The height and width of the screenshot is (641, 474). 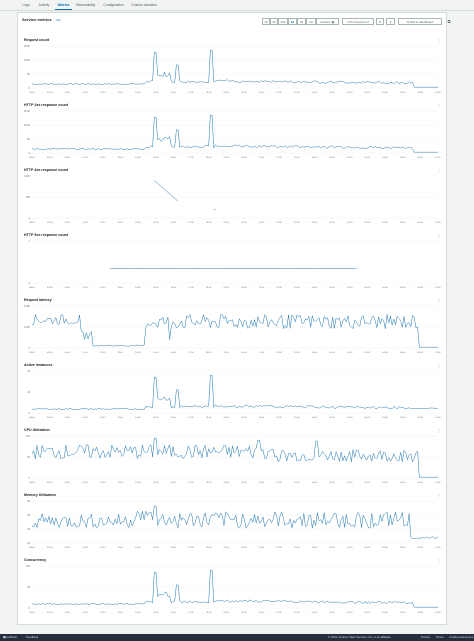 I want to click on range-1d: 1d, so click(x=292, y=21).